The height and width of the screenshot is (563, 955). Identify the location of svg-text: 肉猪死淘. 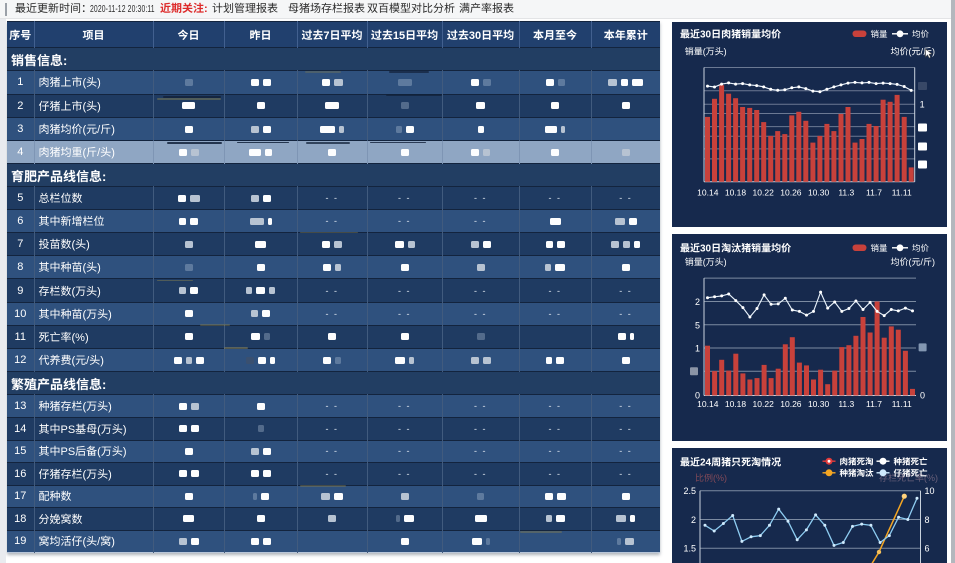
(857, 461).